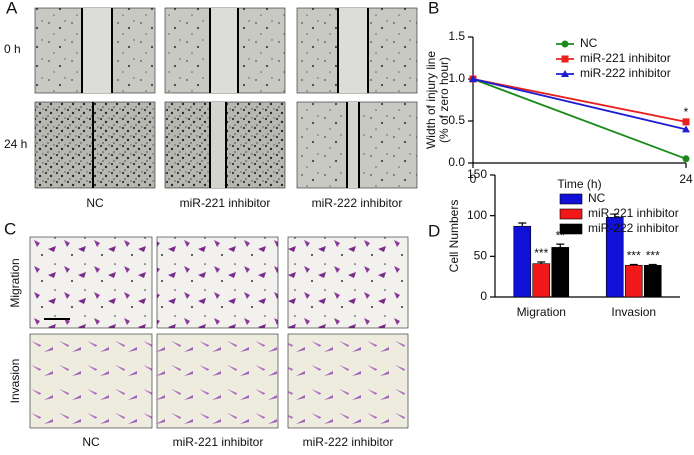 The height and width of the screenshot is (455, 694). I want to click on row-label: Invasion, so click(15, 381).